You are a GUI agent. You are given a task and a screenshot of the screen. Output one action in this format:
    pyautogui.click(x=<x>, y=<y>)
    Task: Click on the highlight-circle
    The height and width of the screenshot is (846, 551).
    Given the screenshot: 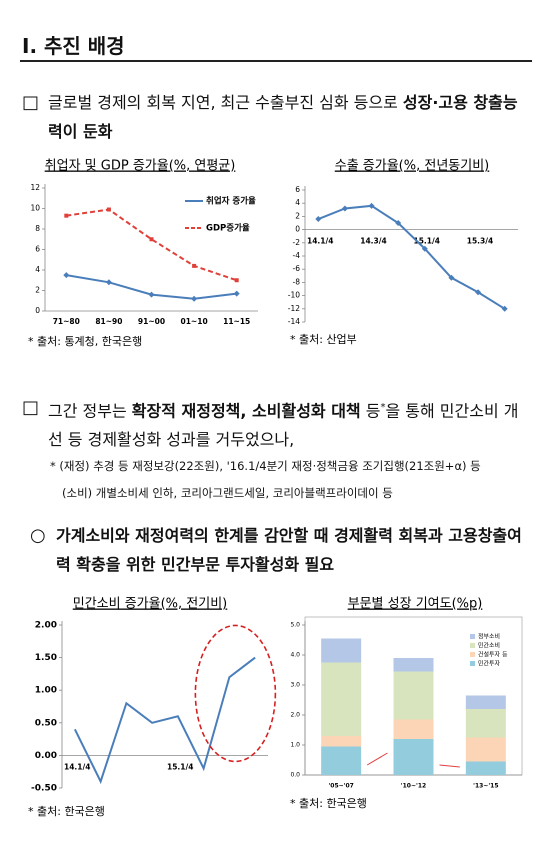 What is the action you would take?
    pyautogui.click(x=235, y=693)
    